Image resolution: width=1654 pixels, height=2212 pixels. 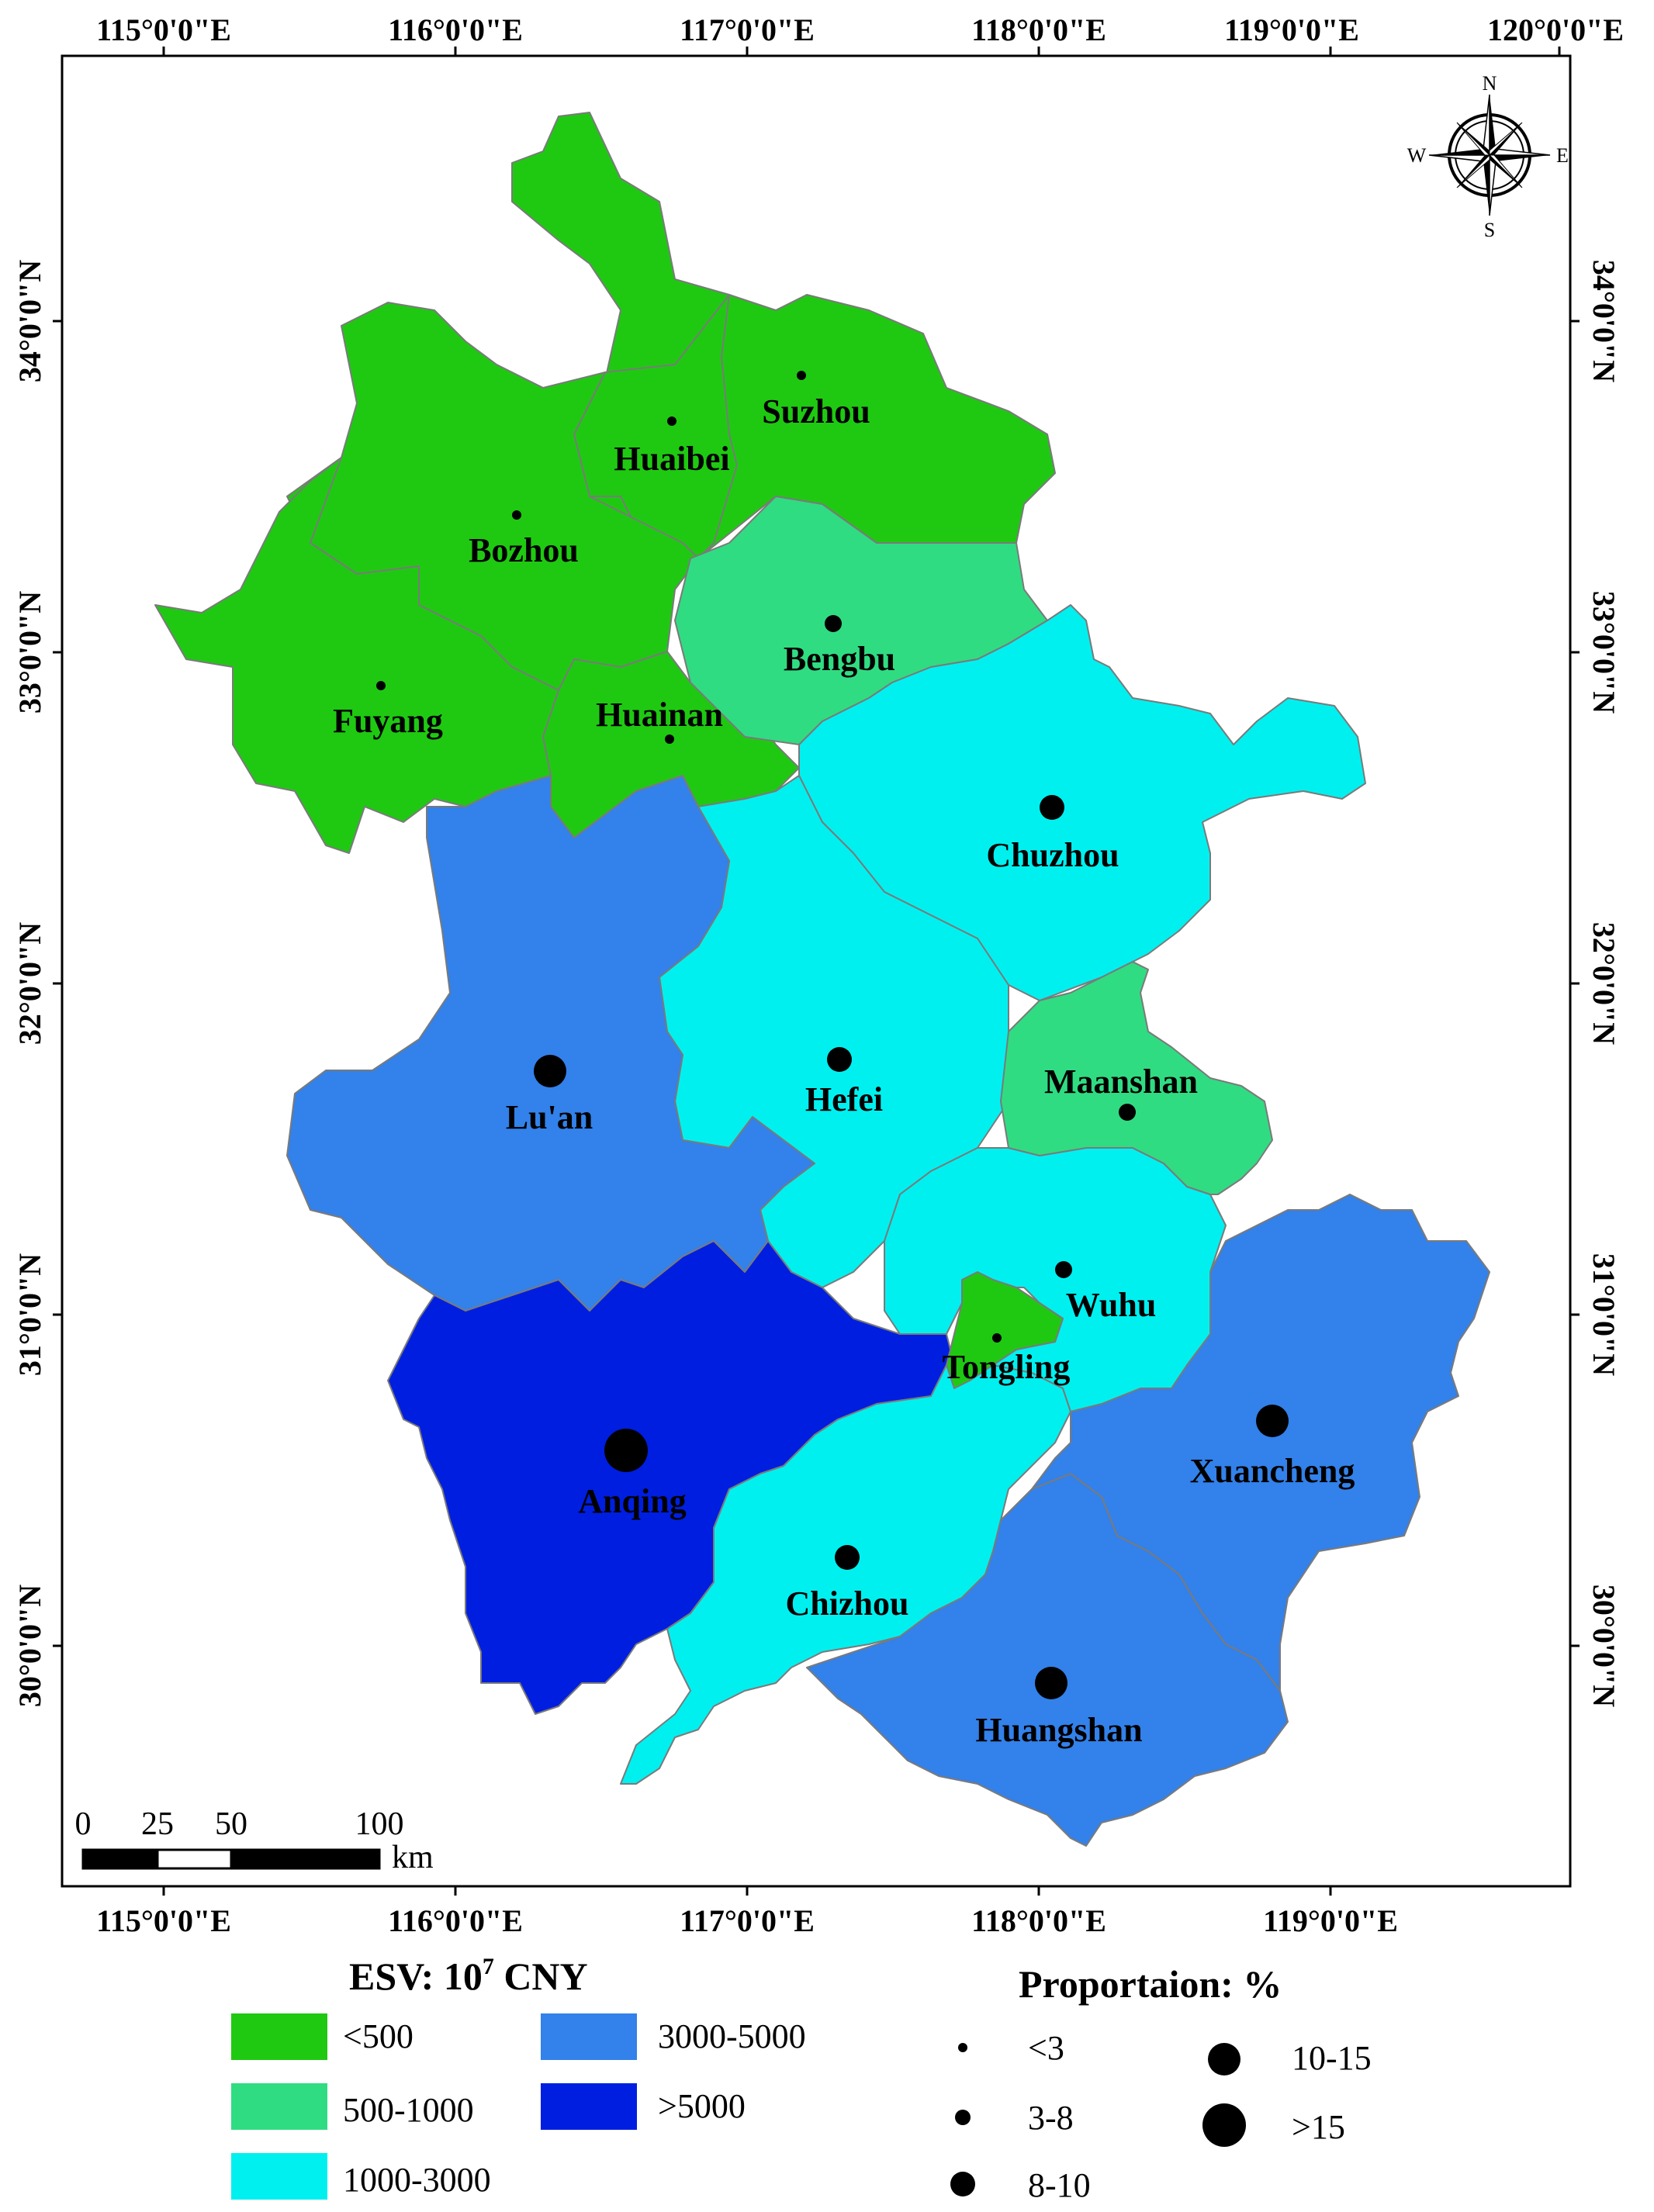 What do you see at coordinates (844, 1099) in the screenshot?
I see `label-hefei: Hefei` at bounding box center [844, 1099].